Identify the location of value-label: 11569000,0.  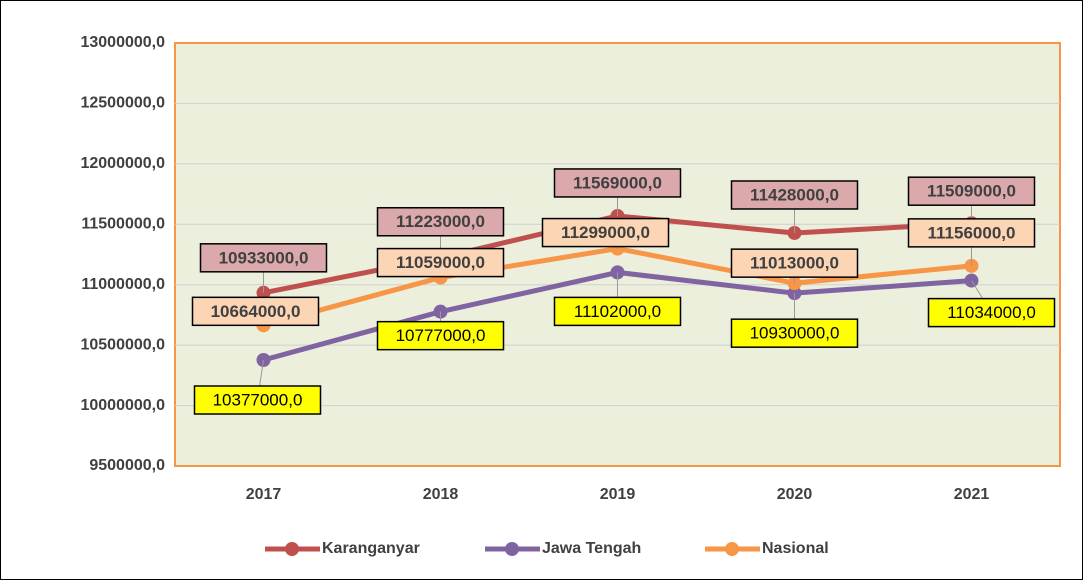
(617, 182).